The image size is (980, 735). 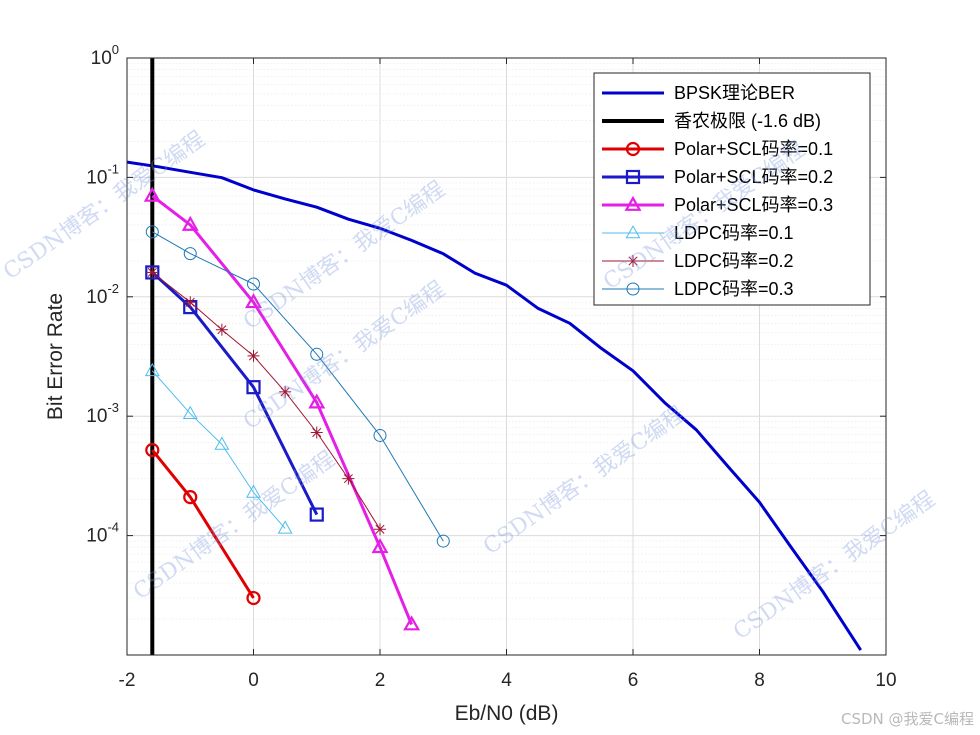 I want to click on legend-label: LDPC码率=0.3, so click(x=734, y=289).